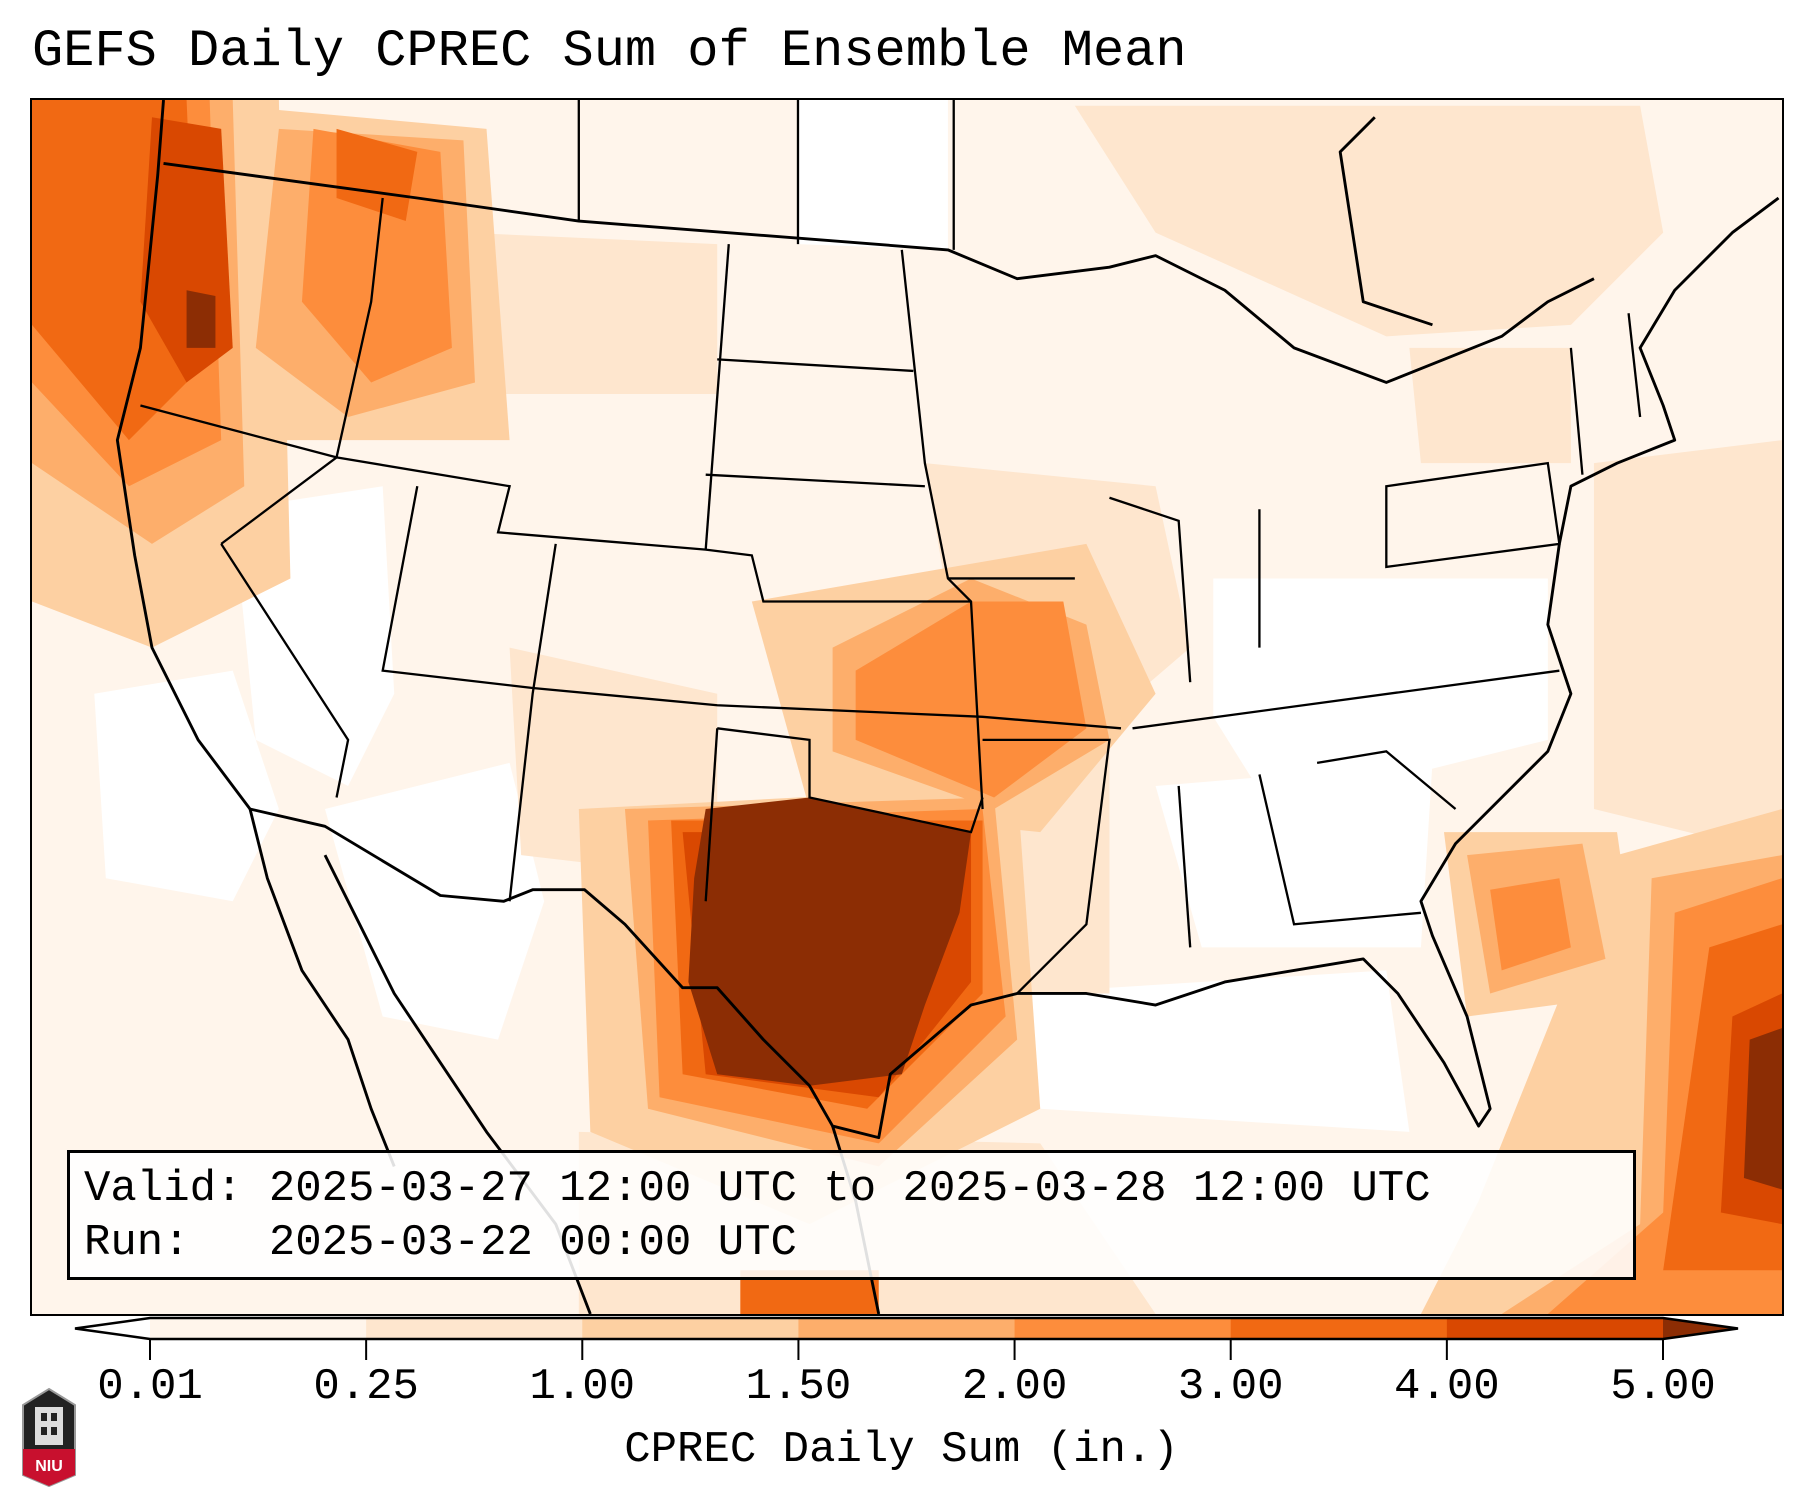  I want to click on colorbar-tick-label: 0.25, so click(366, 1387).